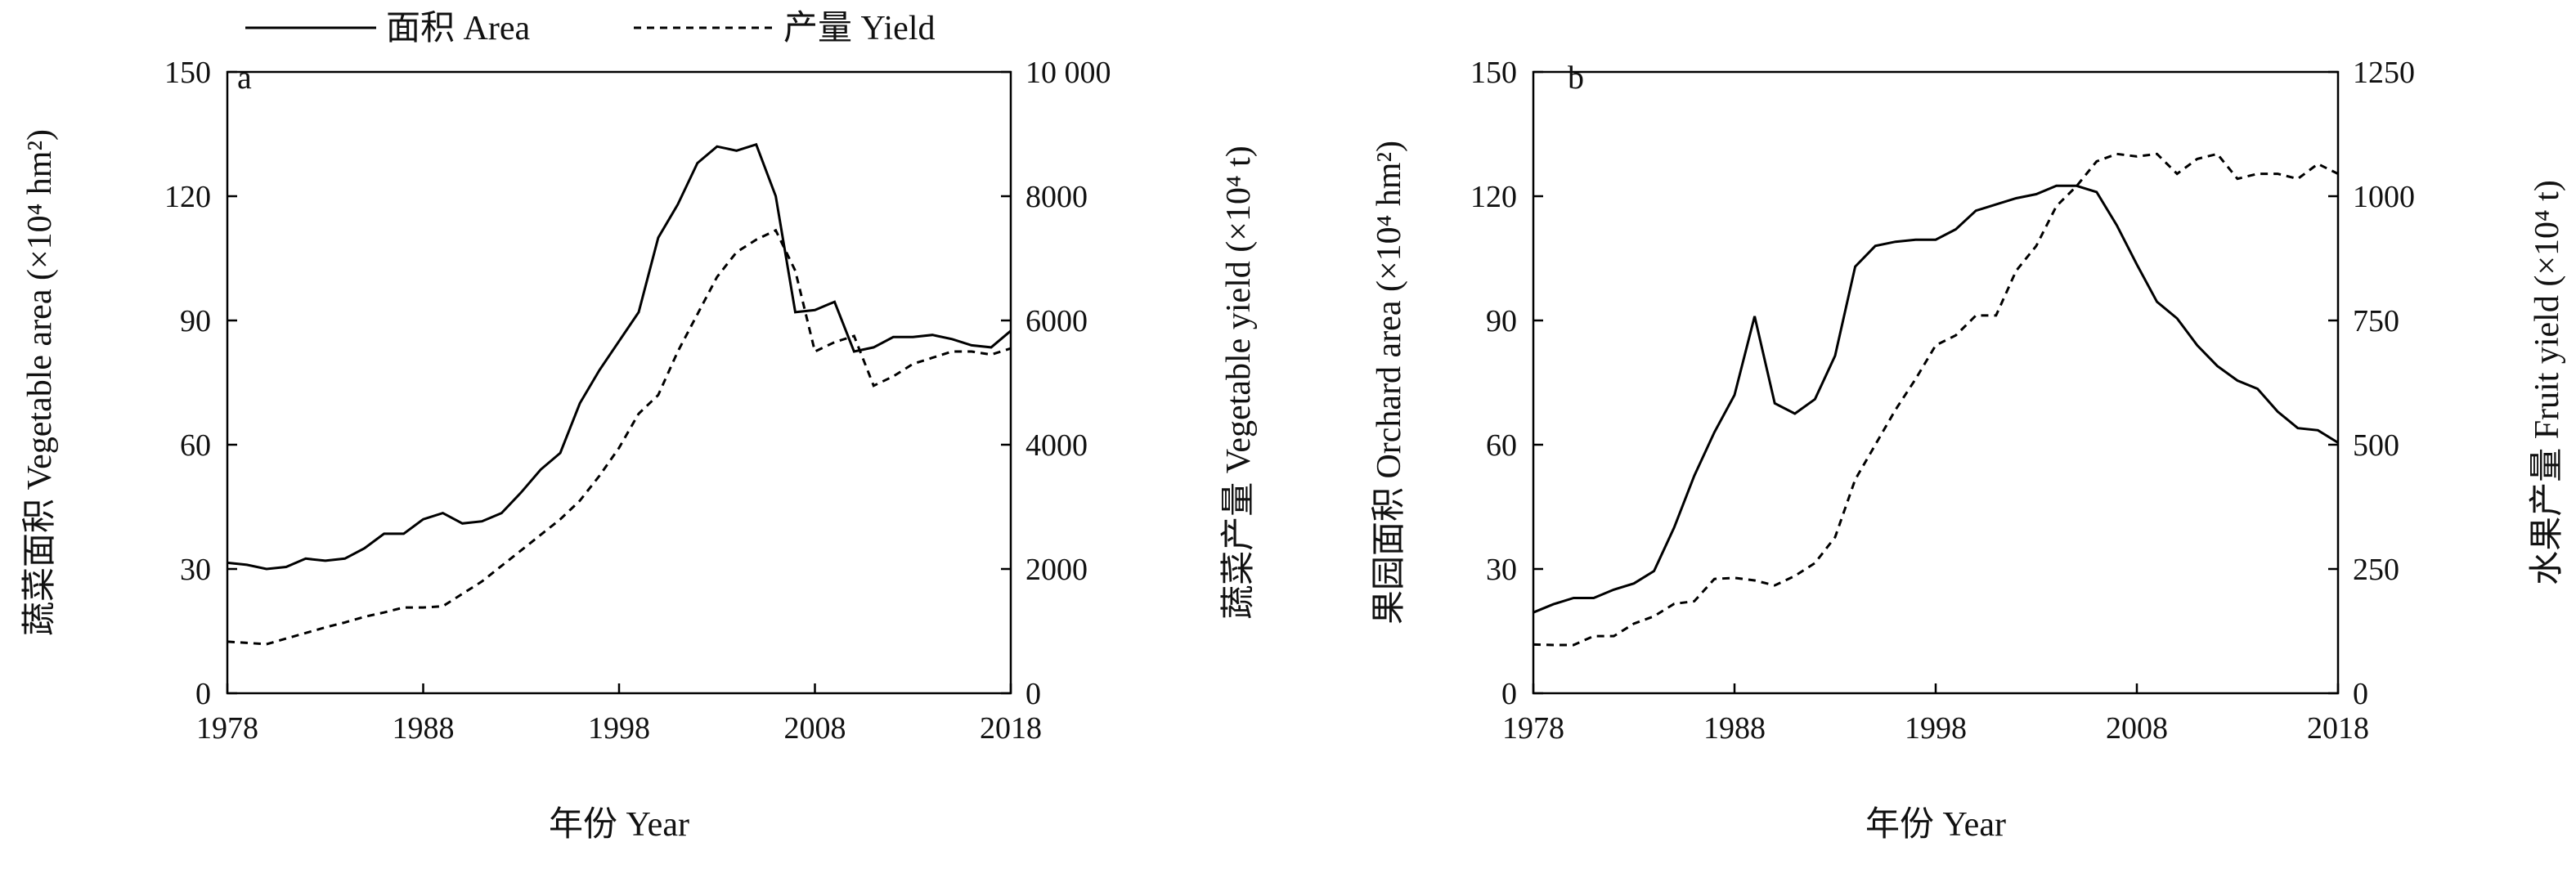 The image size is (2576, 869). I want to click on y2-tick-label: 750, so click(2376, 321).